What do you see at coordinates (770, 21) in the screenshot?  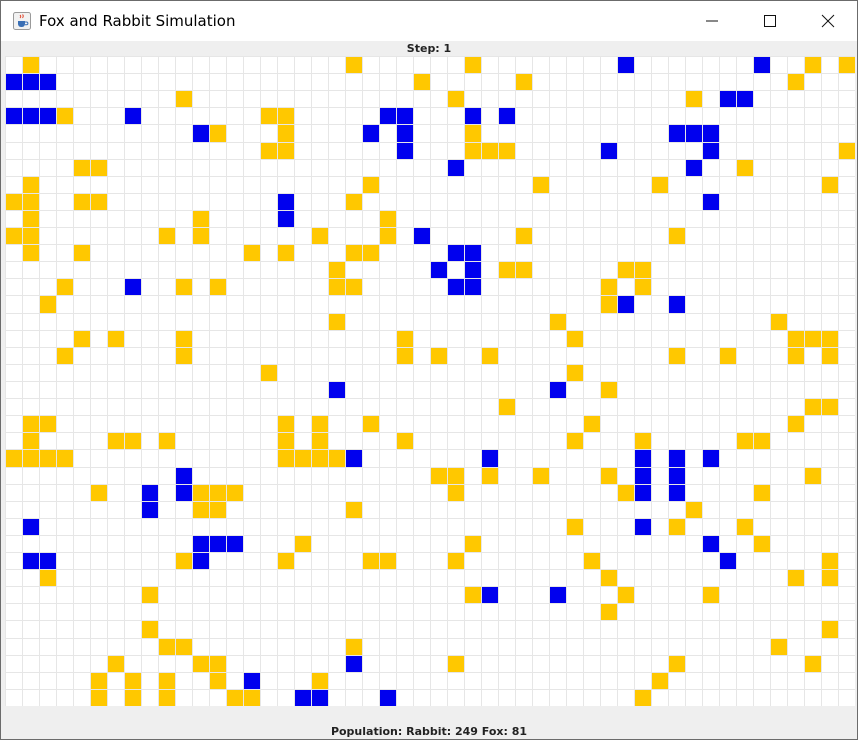 I see `maximize-button` at bounding box center [770, 21].